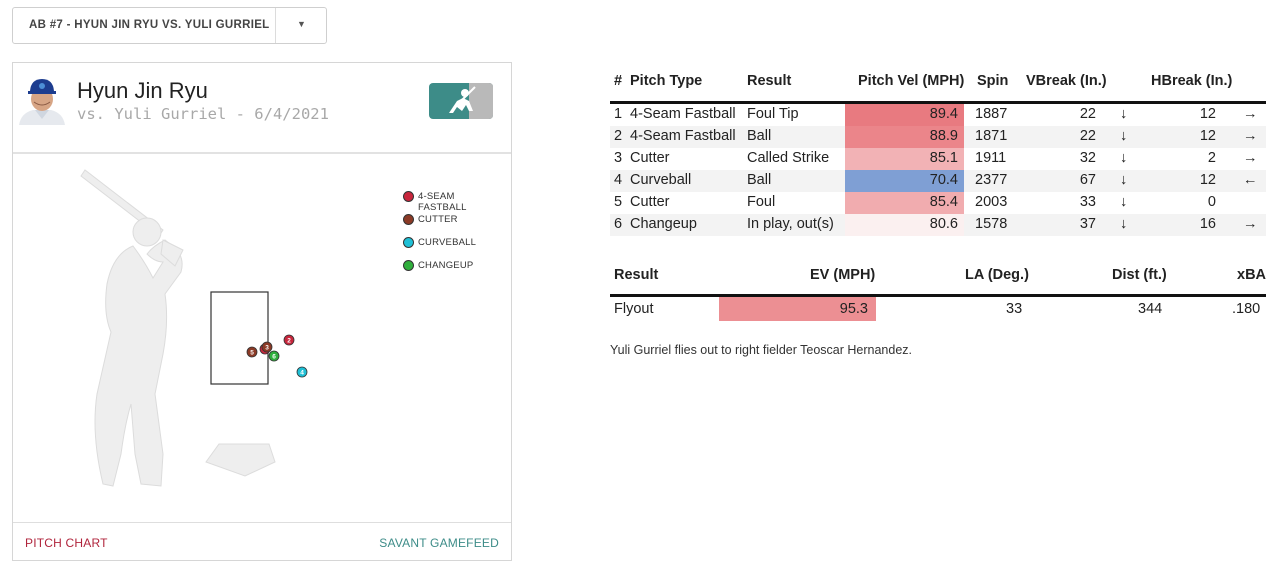 The height and width of the screenshot is (579, 1288). What do you see at coordinates (943, 202) in the screenshot?
I see `pitch-velocity: 85.4` at bounding box center [943, 202].